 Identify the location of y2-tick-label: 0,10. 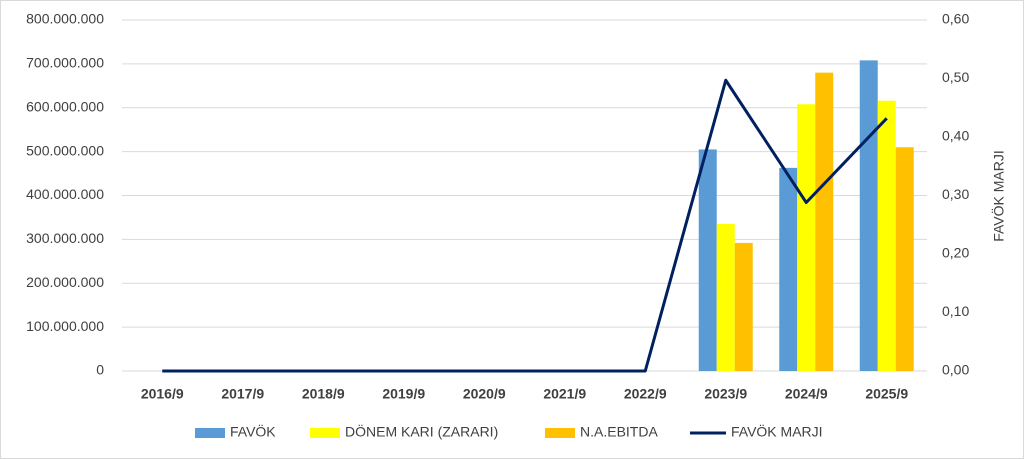
(955, 311).